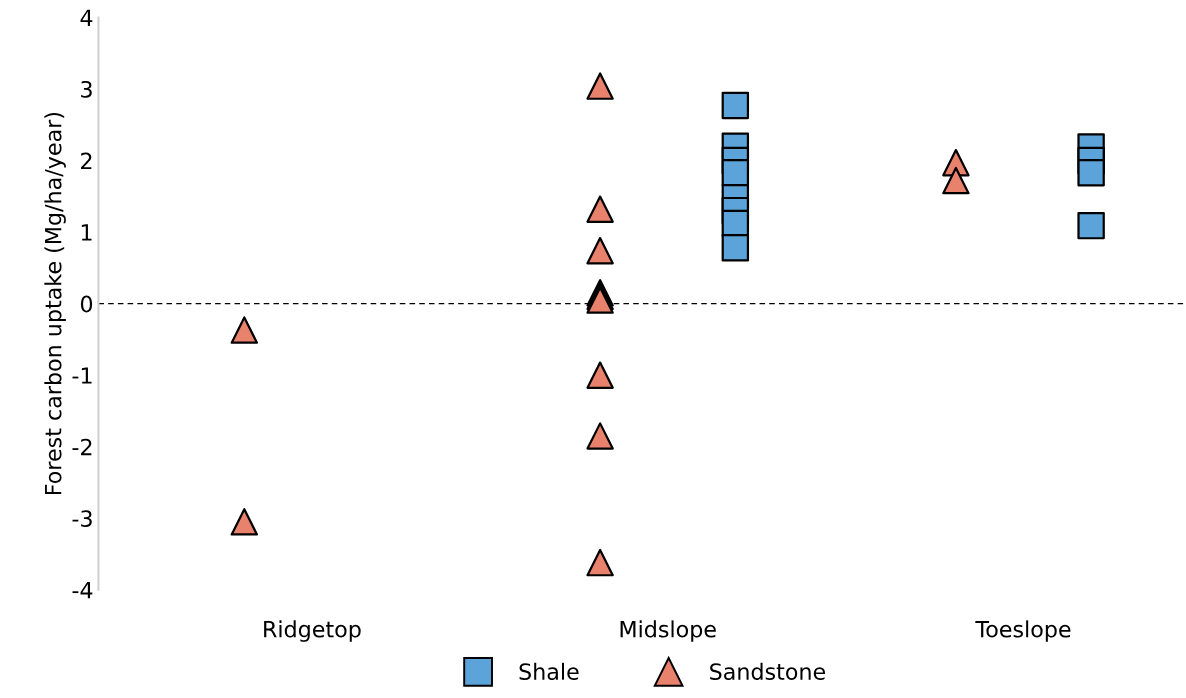  I want to click on y-tick-label: 2, so click(86, 160).